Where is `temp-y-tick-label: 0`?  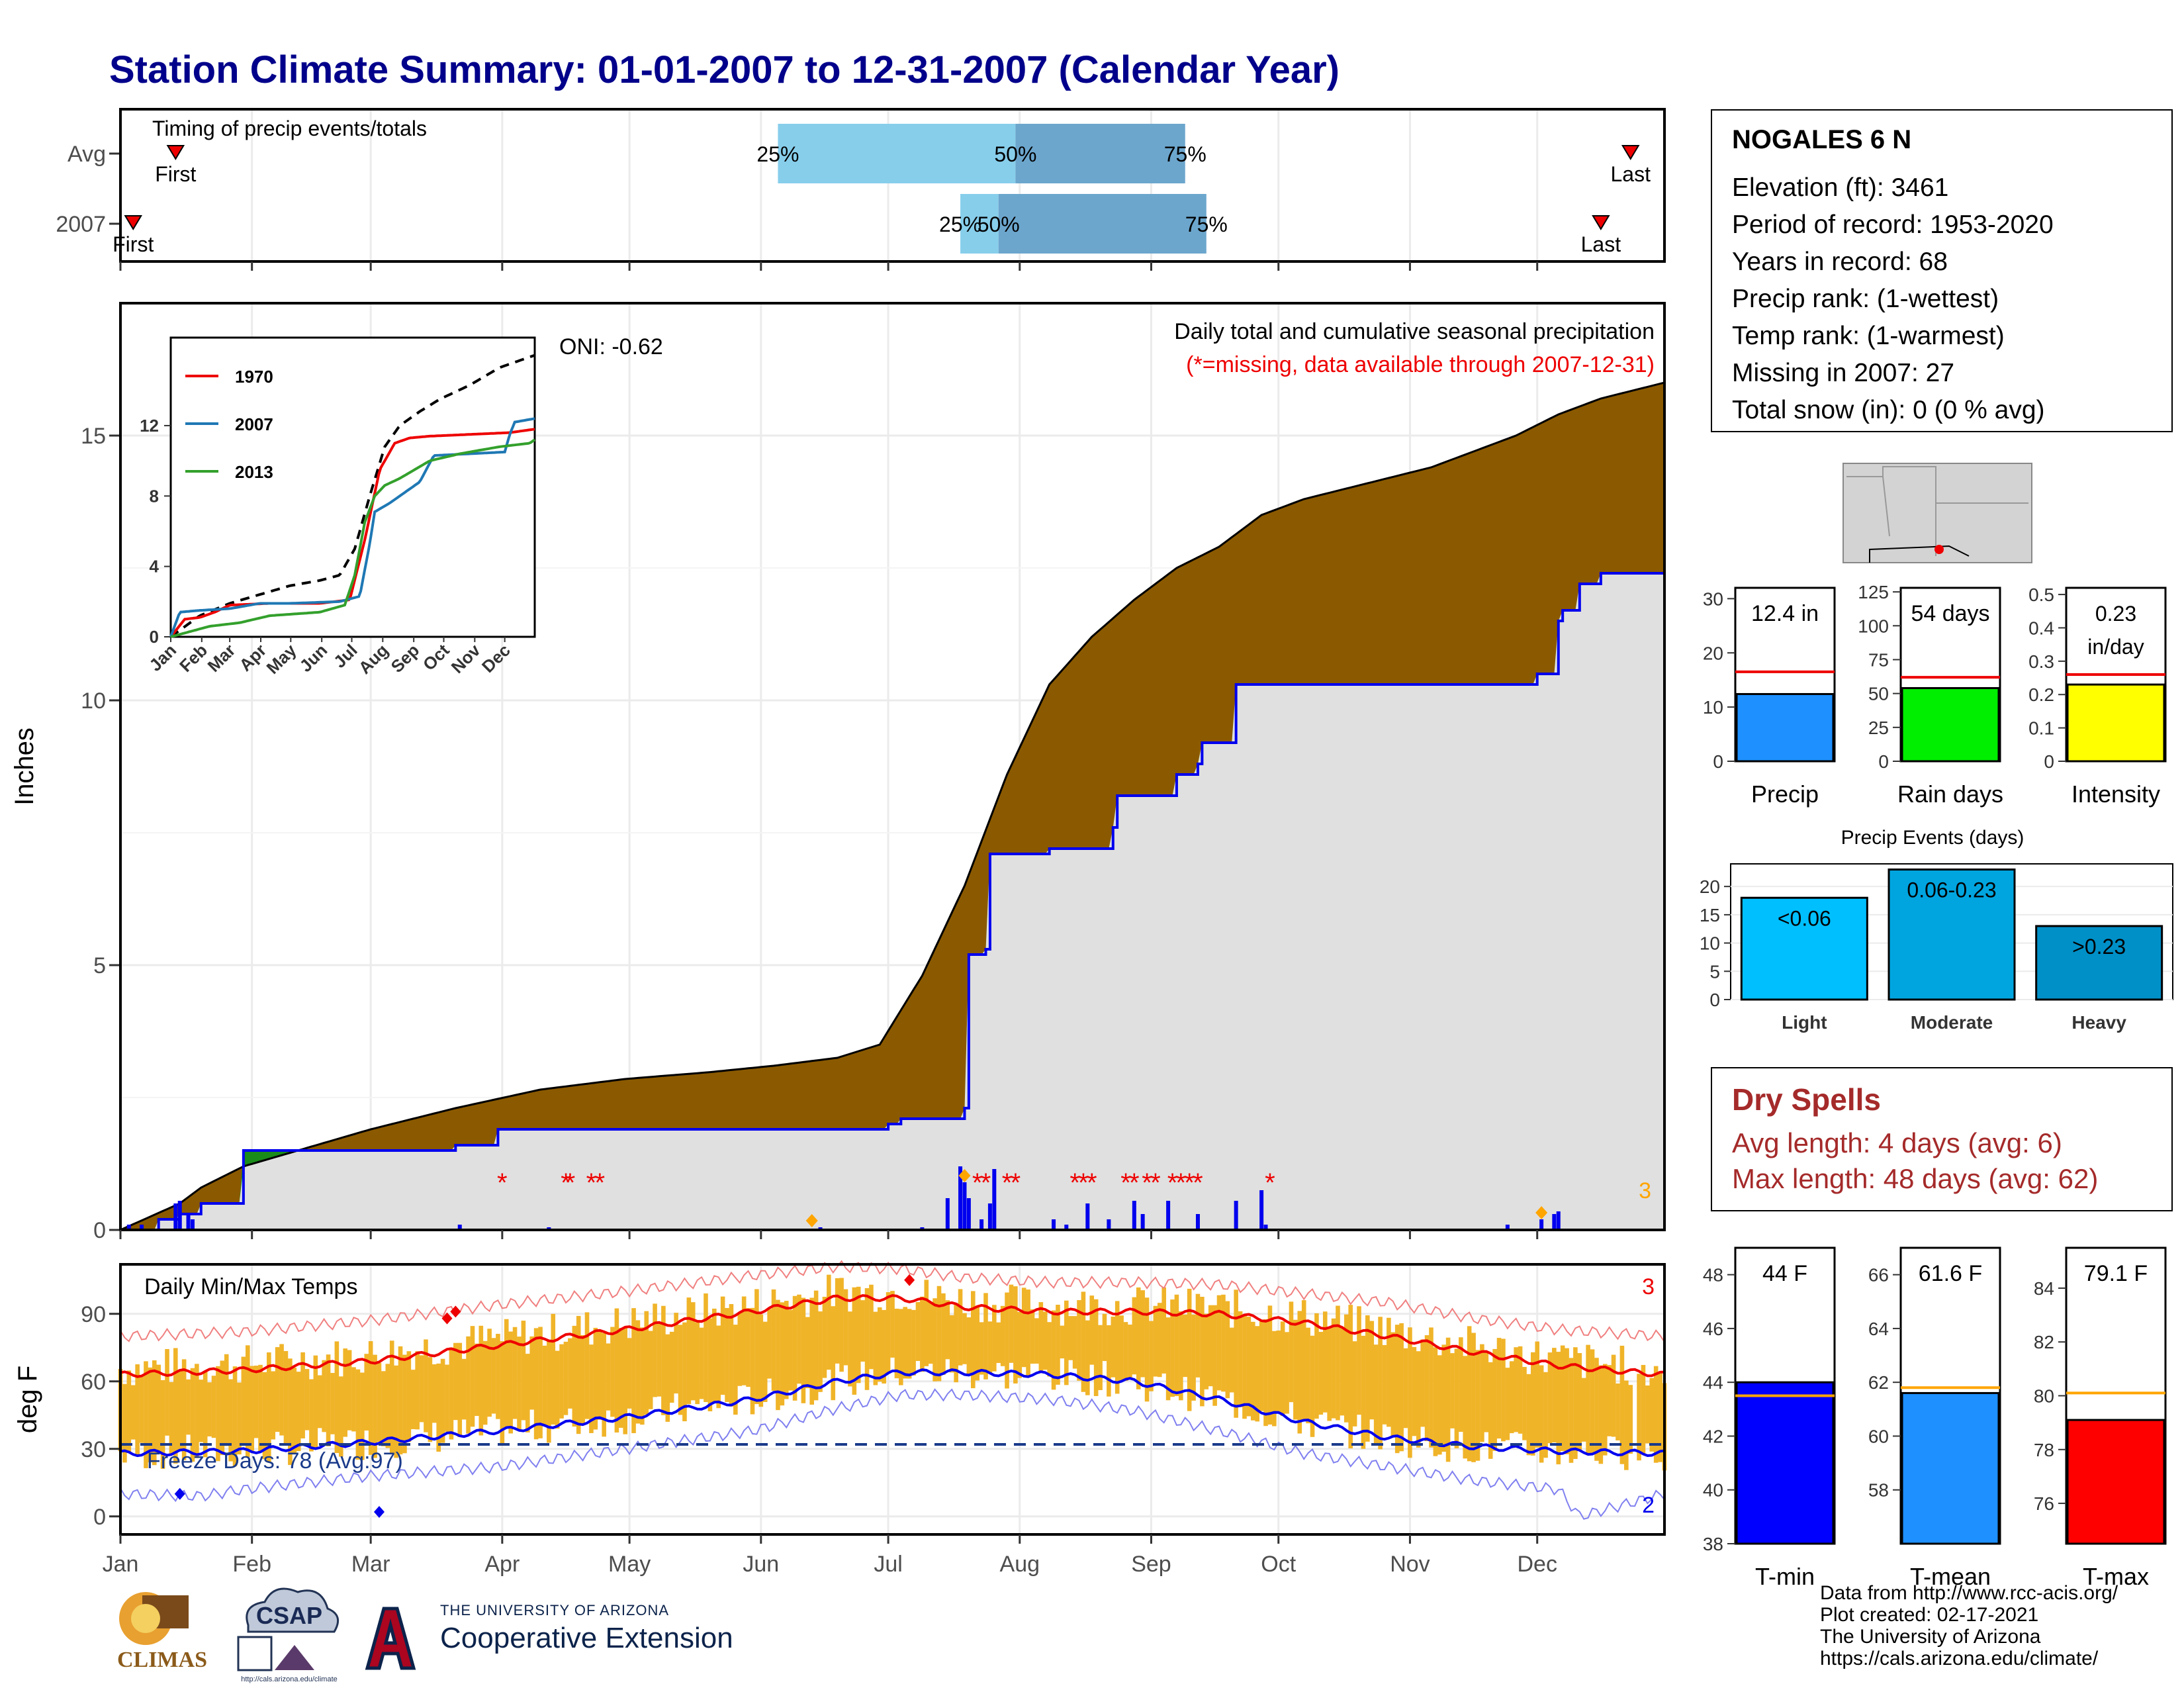
temp-y-tick-label: 0 is located at coordinates (100, 1517).